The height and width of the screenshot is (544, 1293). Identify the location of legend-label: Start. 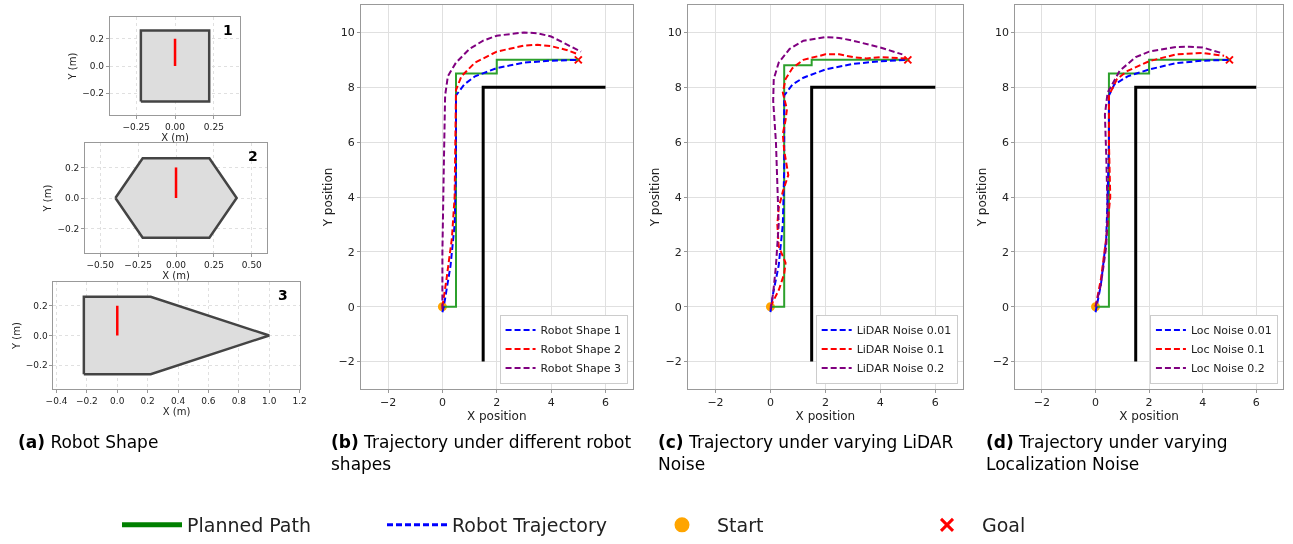
(740, 525).